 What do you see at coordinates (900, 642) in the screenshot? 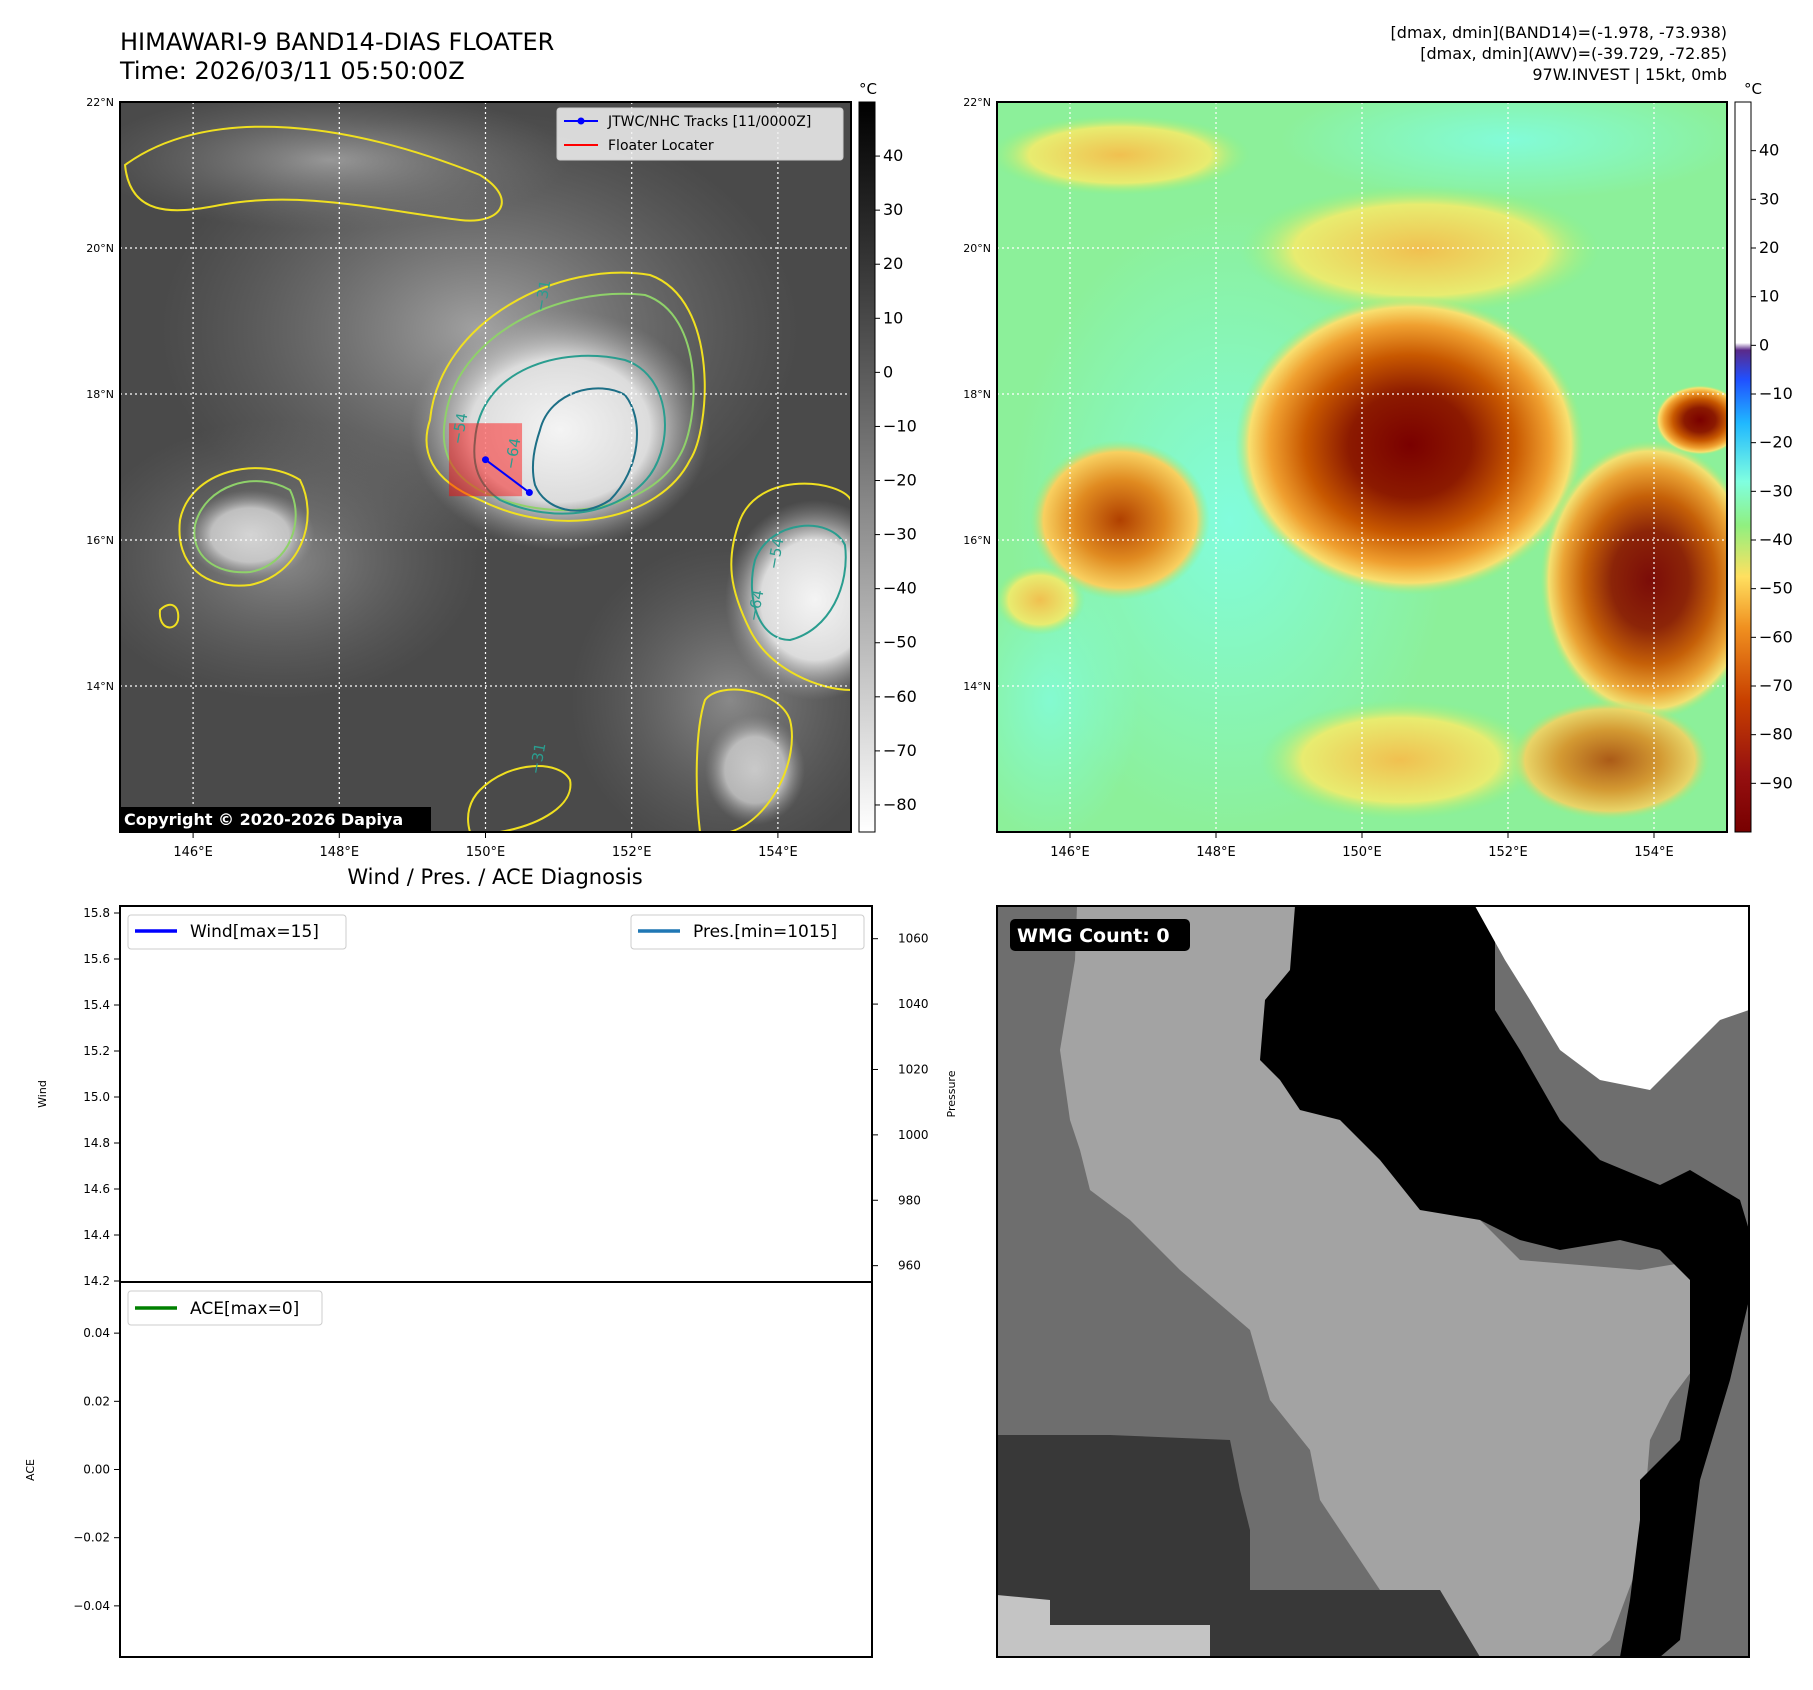
I see `band14-colorbar-tick-label: −50` at bounding box center [900, 642].